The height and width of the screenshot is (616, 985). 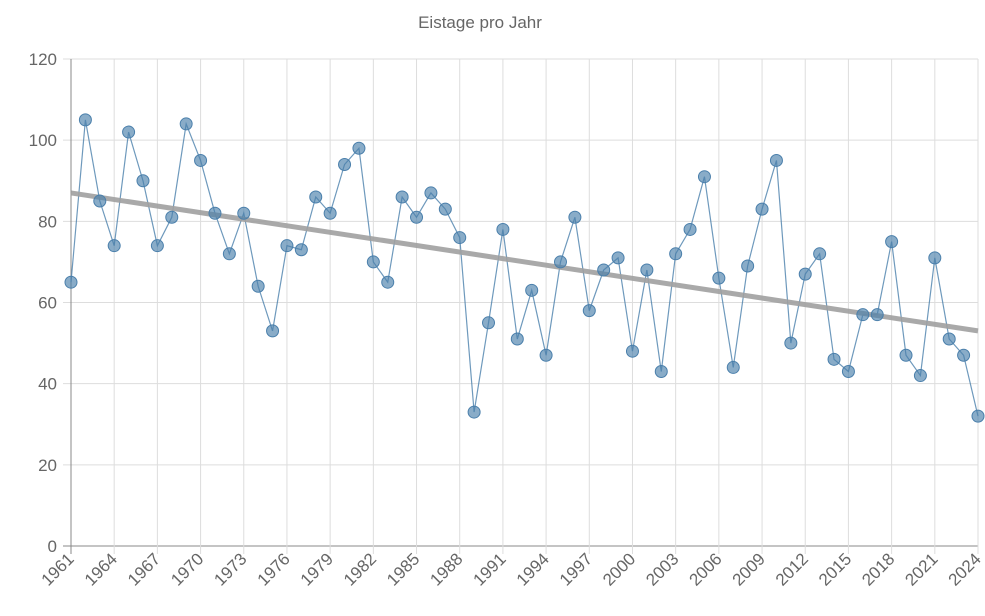 What do you see at coordinates (144, 569) in the screenshot?
I see `x-tick-label: 1967` at bounding box center [144, 569].